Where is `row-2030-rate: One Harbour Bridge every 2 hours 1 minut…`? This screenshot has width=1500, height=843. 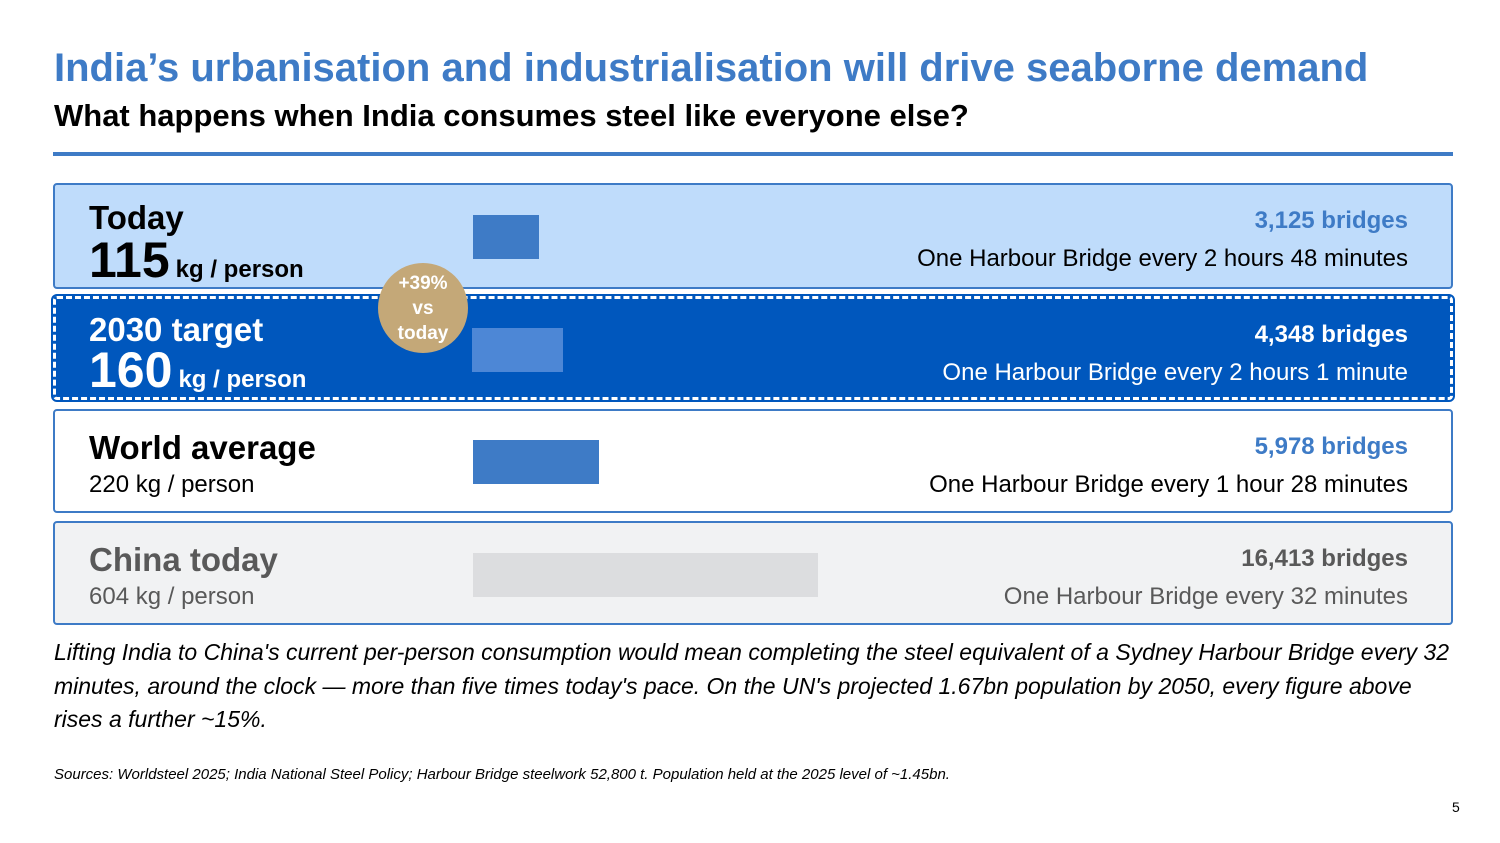 row-2030-rate: One Harbour Bridge every 2 hours 1 minut… is located at coordinates (1175, 372).